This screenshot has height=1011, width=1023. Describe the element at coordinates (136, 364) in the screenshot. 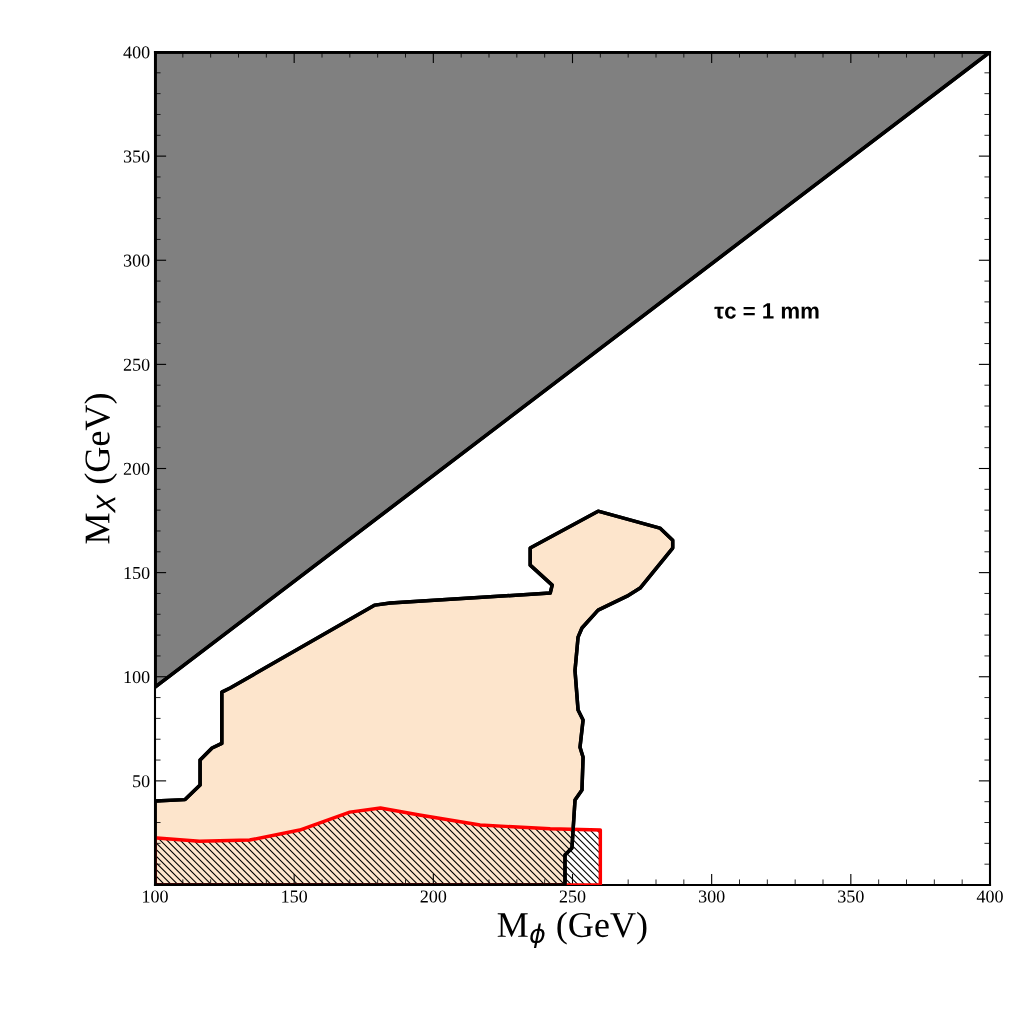

I see `y-tick-label: 250` at that location.